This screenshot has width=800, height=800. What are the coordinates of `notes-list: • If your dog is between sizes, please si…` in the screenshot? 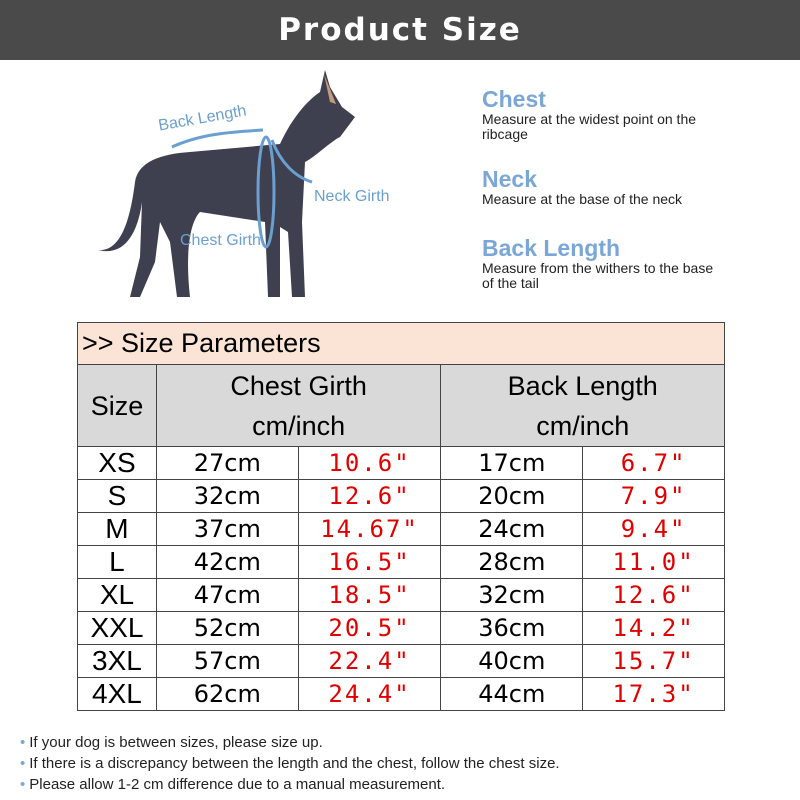 It's located at (290, 763).